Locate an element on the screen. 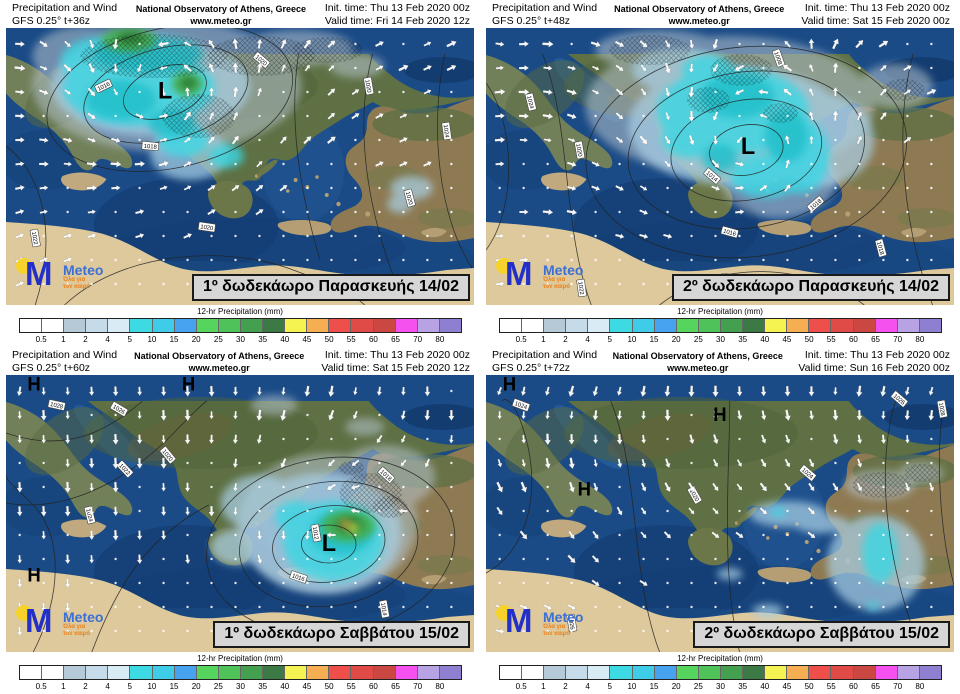  map-caption: 2º δωδεκάωρο Παρασκευής 14/02 is located at coordinates (810, 287).